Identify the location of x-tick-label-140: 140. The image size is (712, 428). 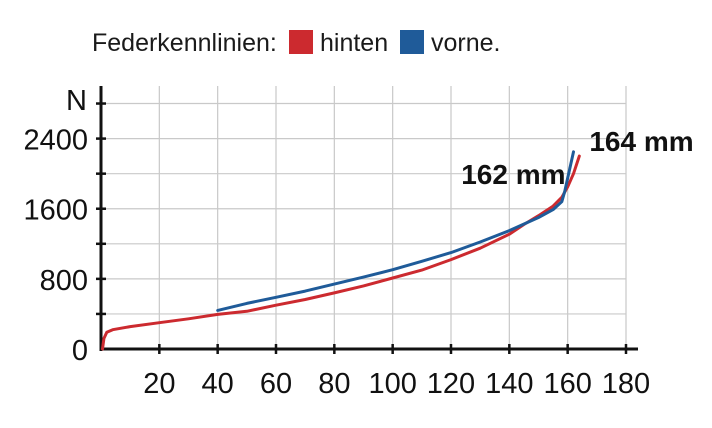
(509, 384).